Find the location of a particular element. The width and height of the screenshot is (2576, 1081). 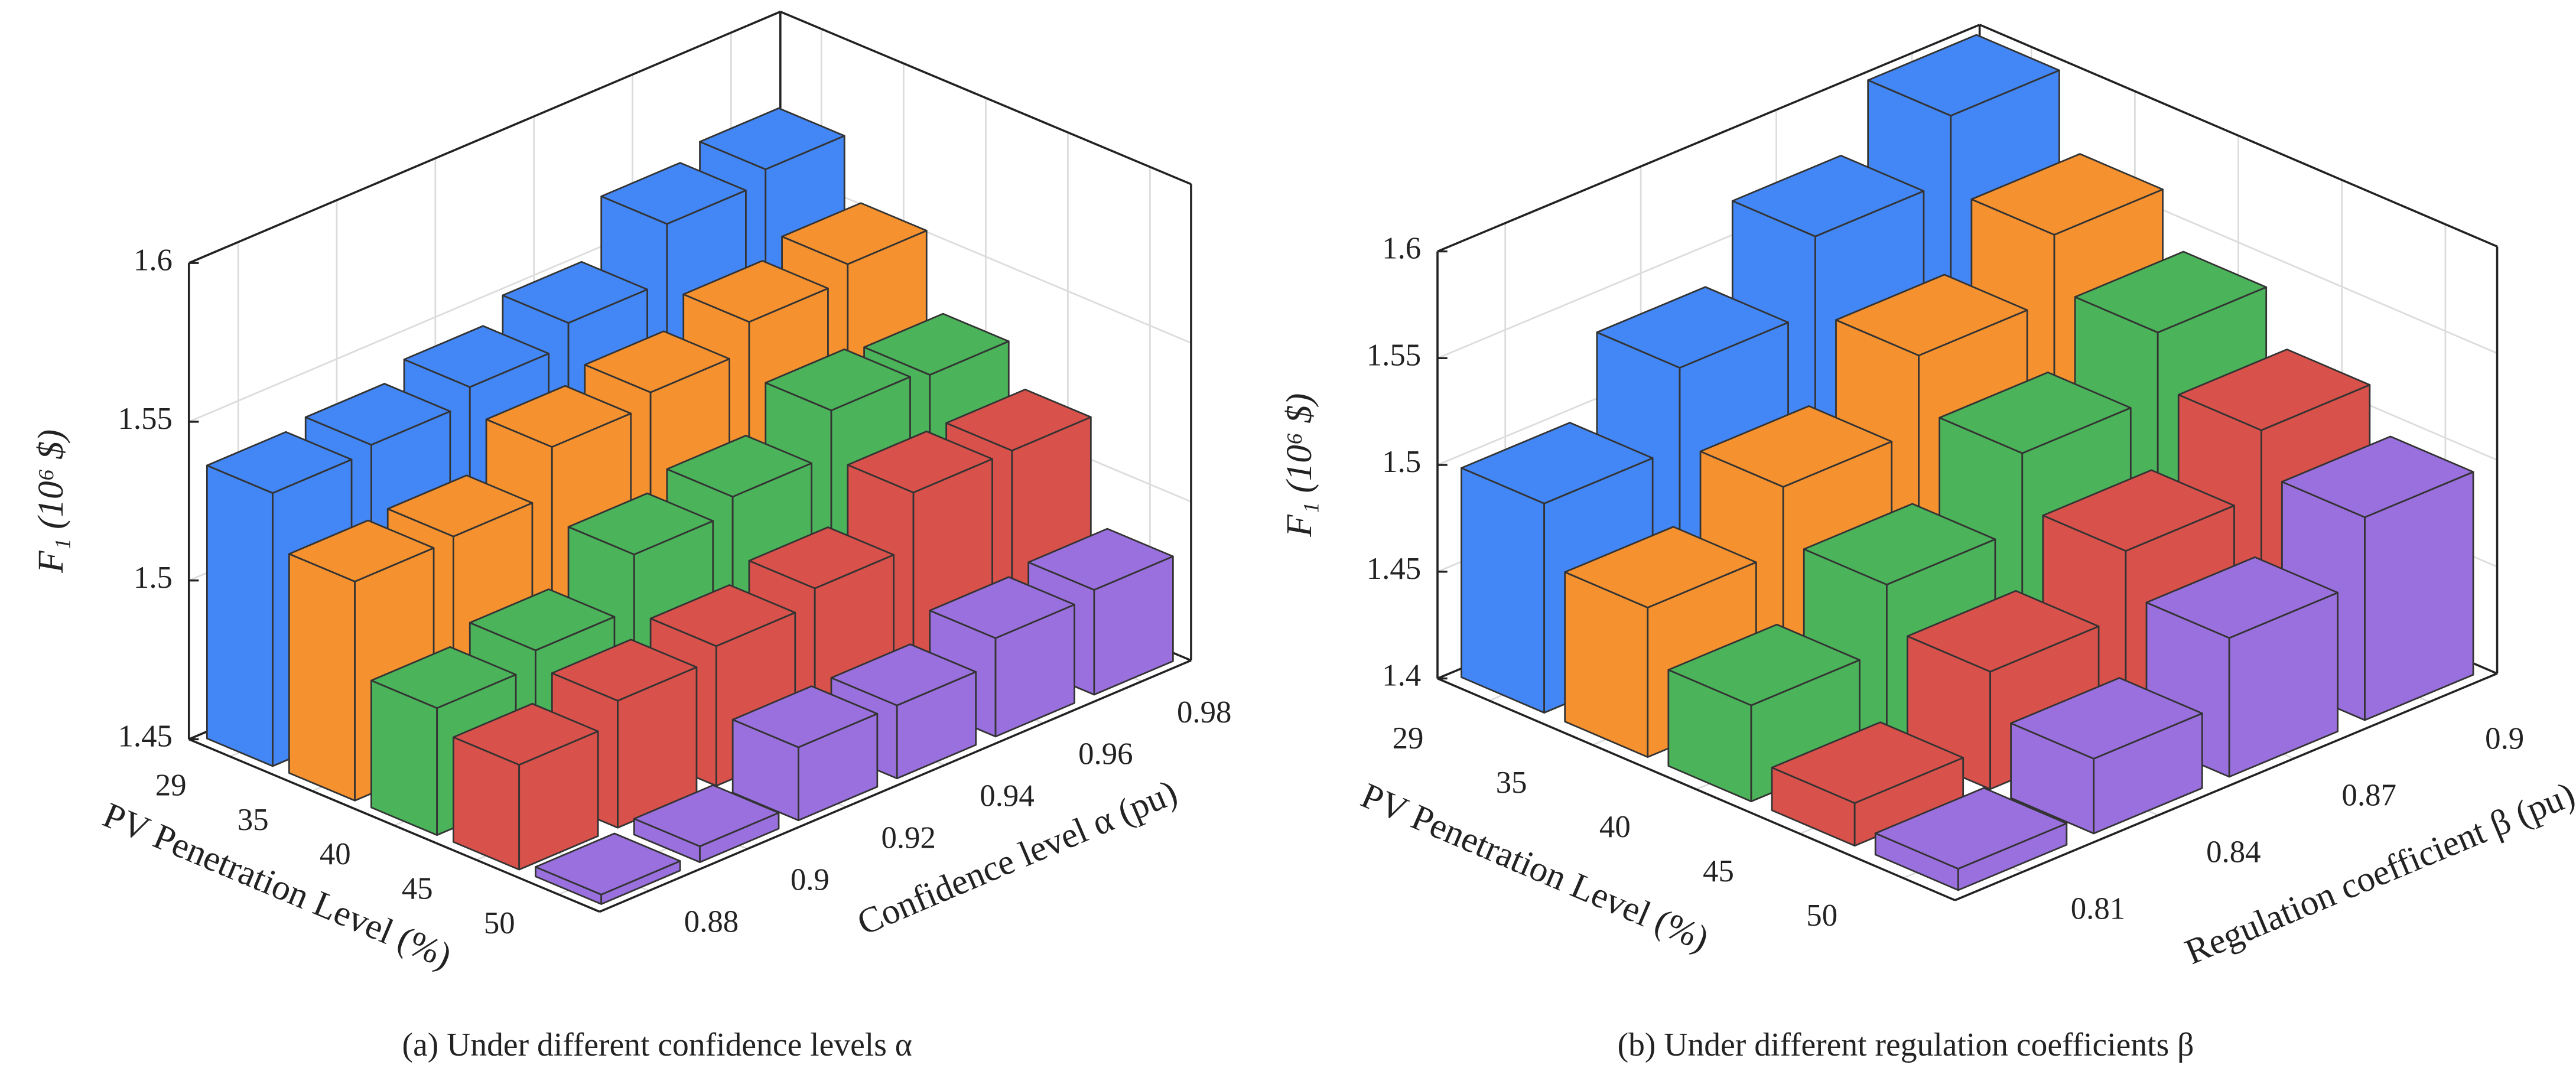

z-tick-label: 1.4 is located at coordinates (1402, 676).